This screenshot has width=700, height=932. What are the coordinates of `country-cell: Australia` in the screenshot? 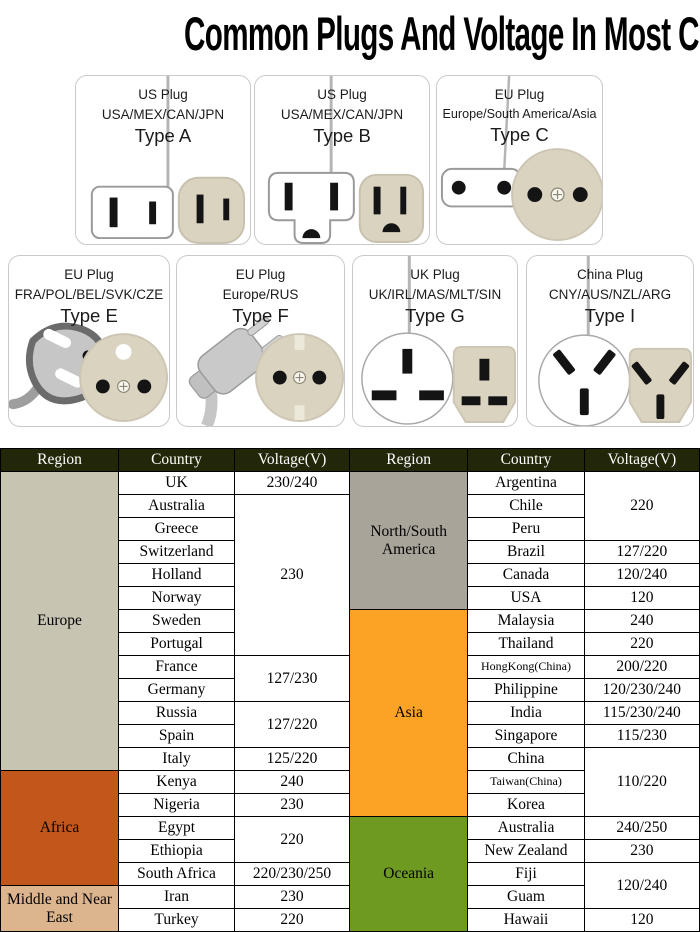 It's located at (526, 828).